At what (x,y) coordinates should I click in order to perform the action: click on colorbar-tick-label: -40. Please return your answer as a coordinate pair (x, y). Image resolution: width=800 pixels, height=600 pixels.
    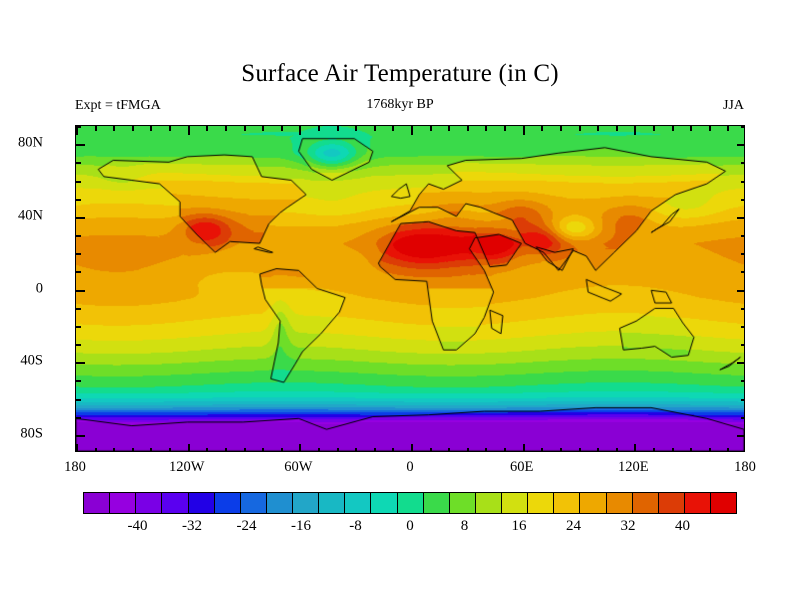
    Looking at the image, I should click on (137, 526).